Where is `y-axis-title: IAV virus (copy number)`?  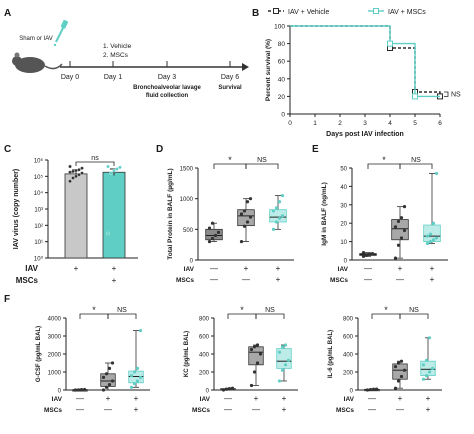 y-axis-title: IAV virus (copy number) is located at coordinates (16, 209).